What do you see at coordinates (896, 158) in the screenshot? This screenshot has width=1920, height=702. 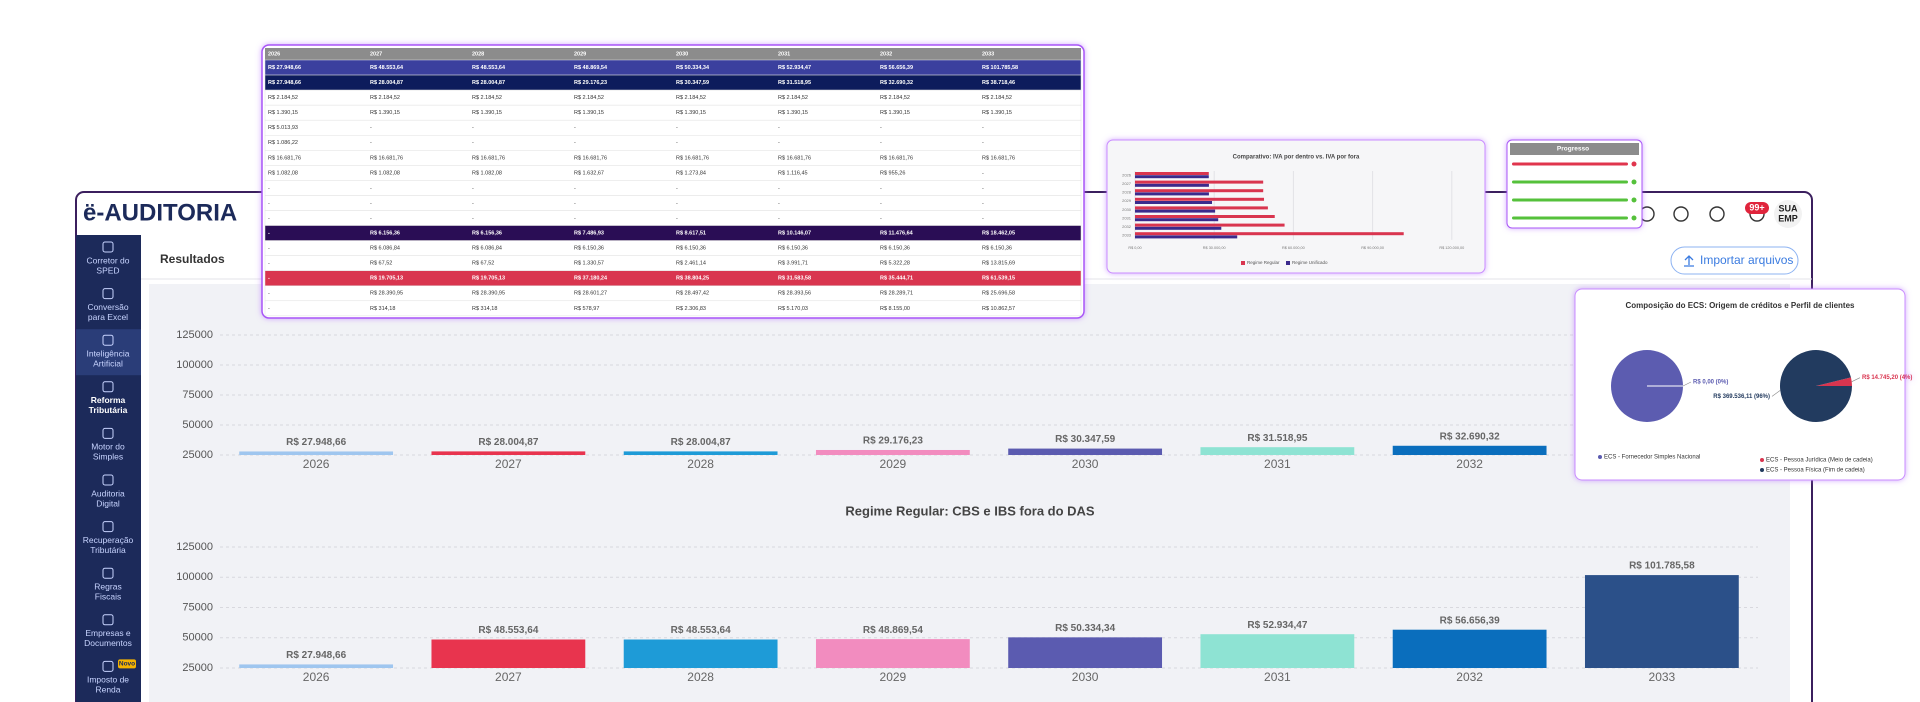 I see `table-cell: R$ 16.681,76` at bounding box center [896, 158].